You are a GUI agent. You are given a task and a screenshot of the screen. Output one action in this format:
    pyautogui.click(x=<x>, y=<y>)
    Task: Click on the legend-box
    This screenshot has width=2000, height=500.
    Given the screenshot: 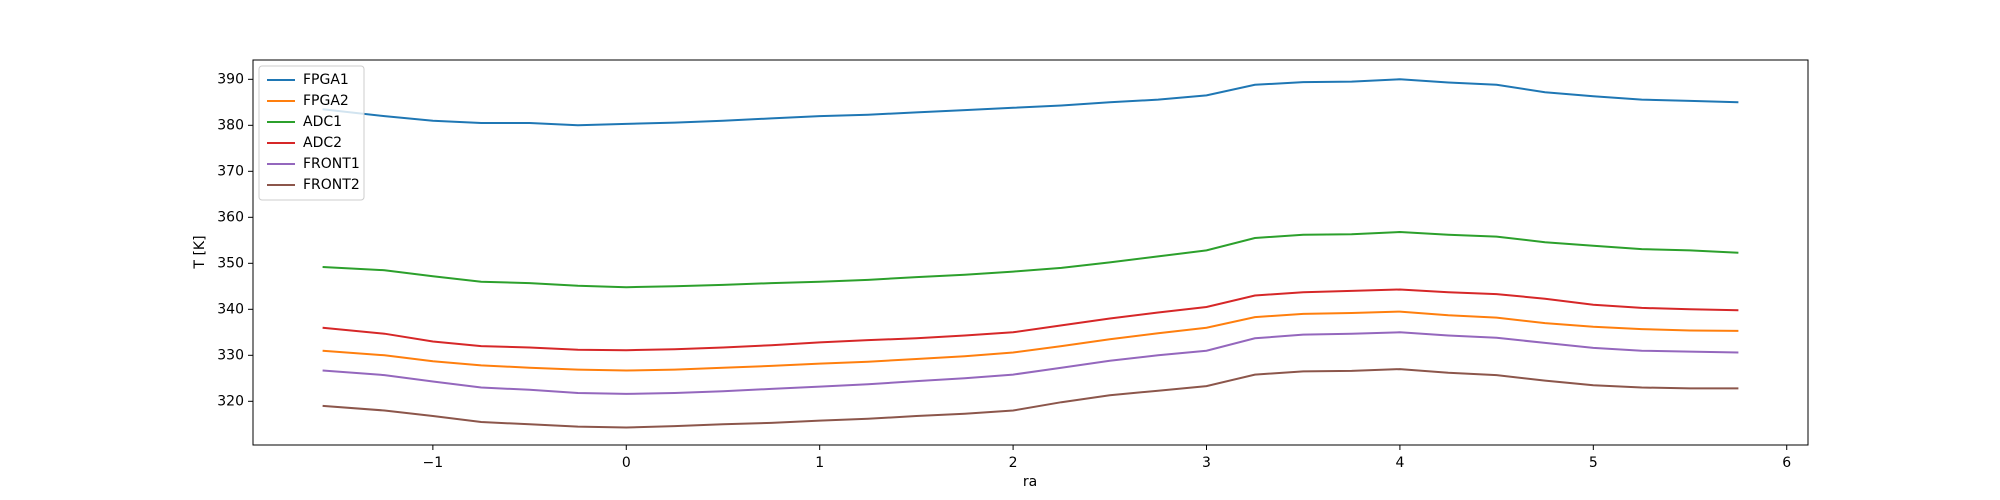 What is the action you would take?
    pyautogui.click(x=311, y=133)
    